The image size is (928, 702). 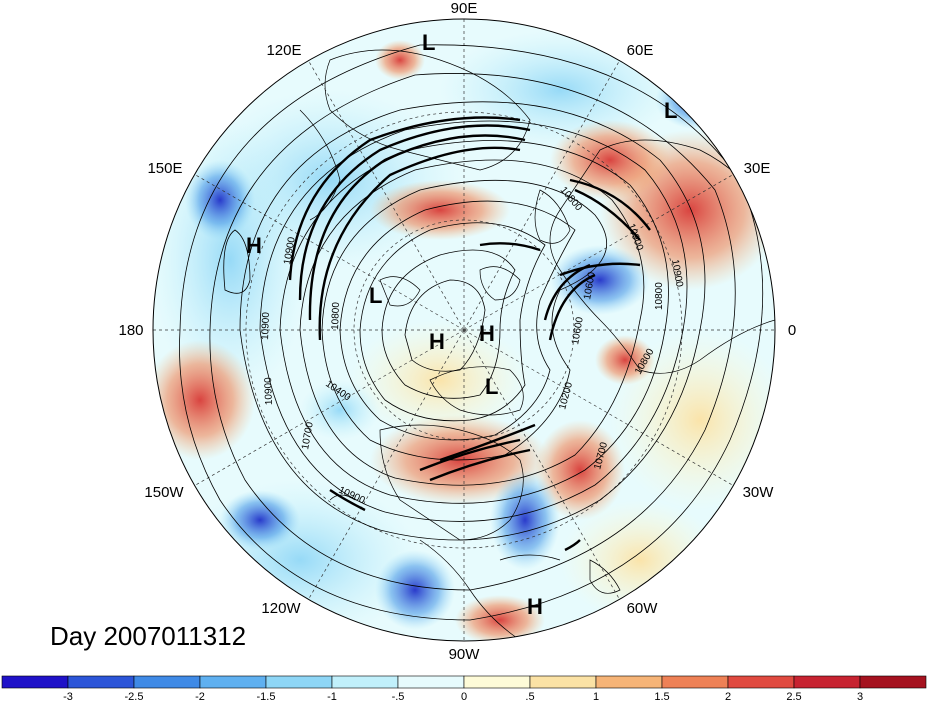 What do you see at coordinates (759, 492) in the screenshot?
I see `lon-label-30w: 30W` at bounding box center [759, 492].